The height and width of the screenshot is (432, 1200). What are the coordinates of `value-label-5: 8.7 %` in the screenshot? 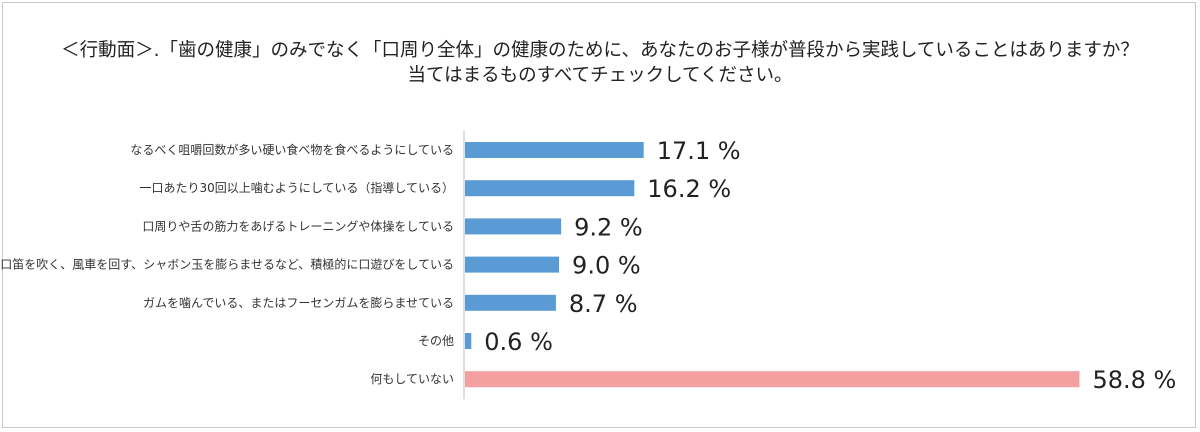 It's located at (603, 304).